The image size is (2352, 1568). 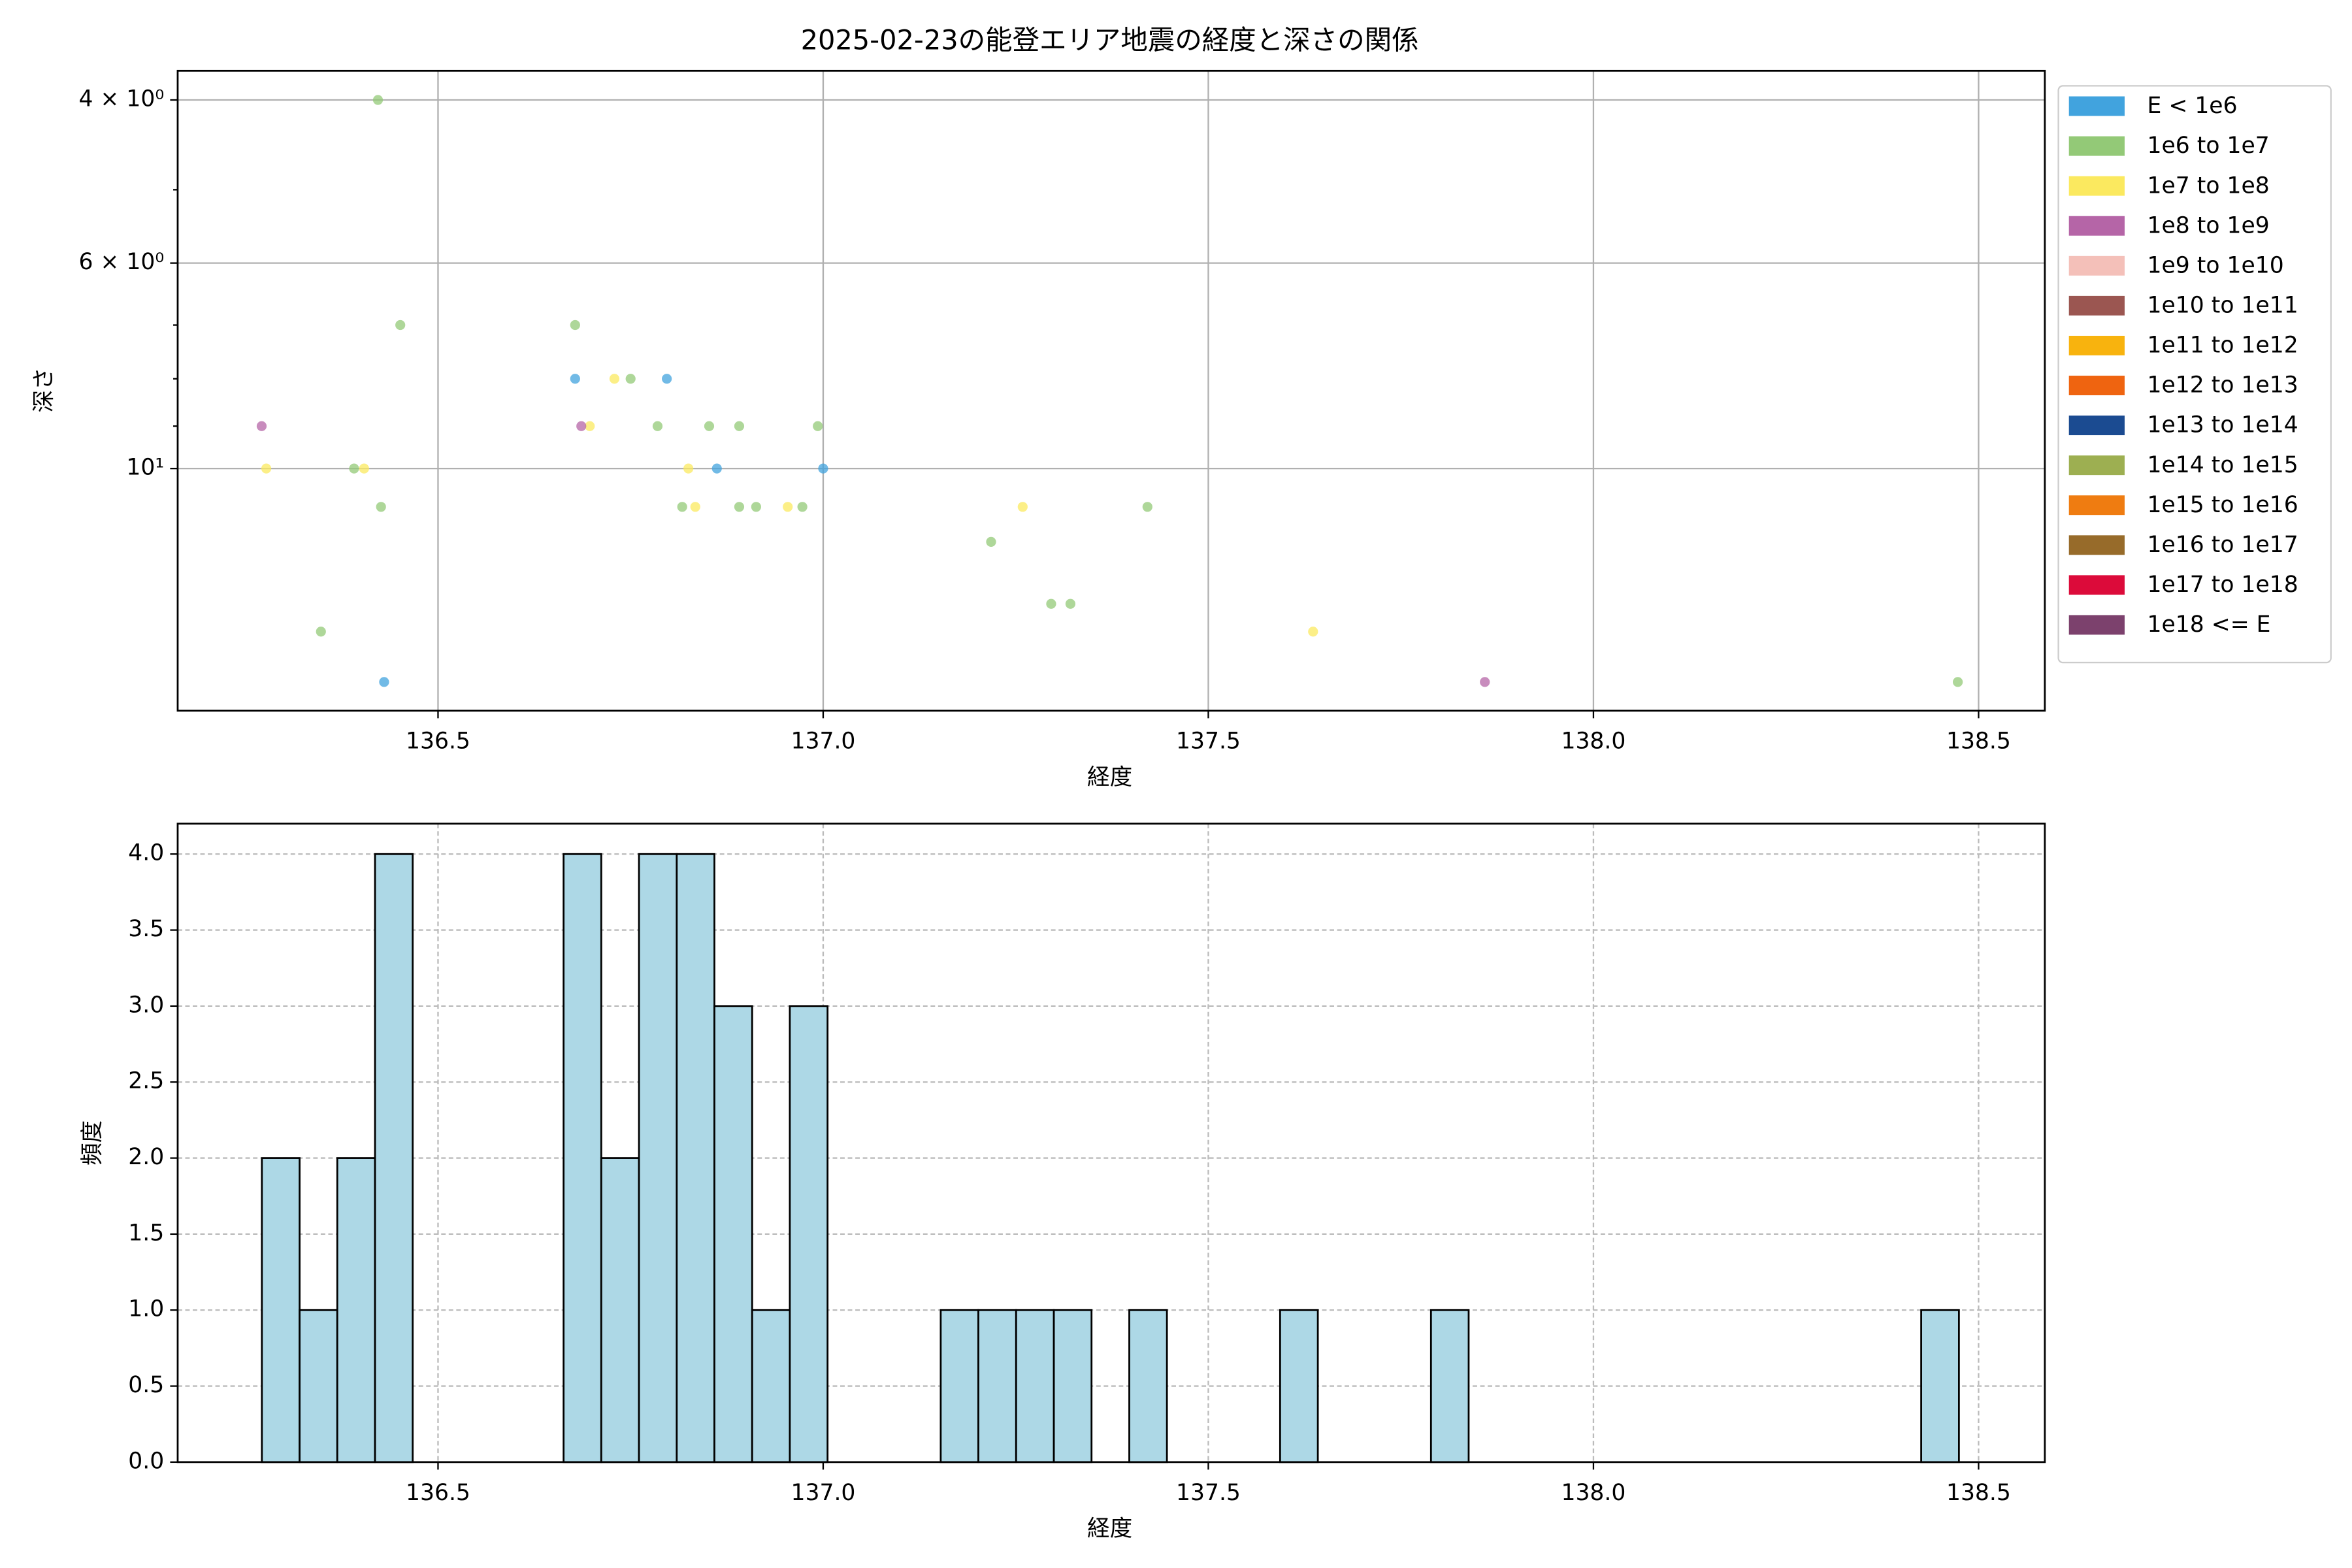 What do you see at coordinates (146, 1233) in the screenshot?
I see `y-tick-label: 1.5` at bounding box center [146, 1233].